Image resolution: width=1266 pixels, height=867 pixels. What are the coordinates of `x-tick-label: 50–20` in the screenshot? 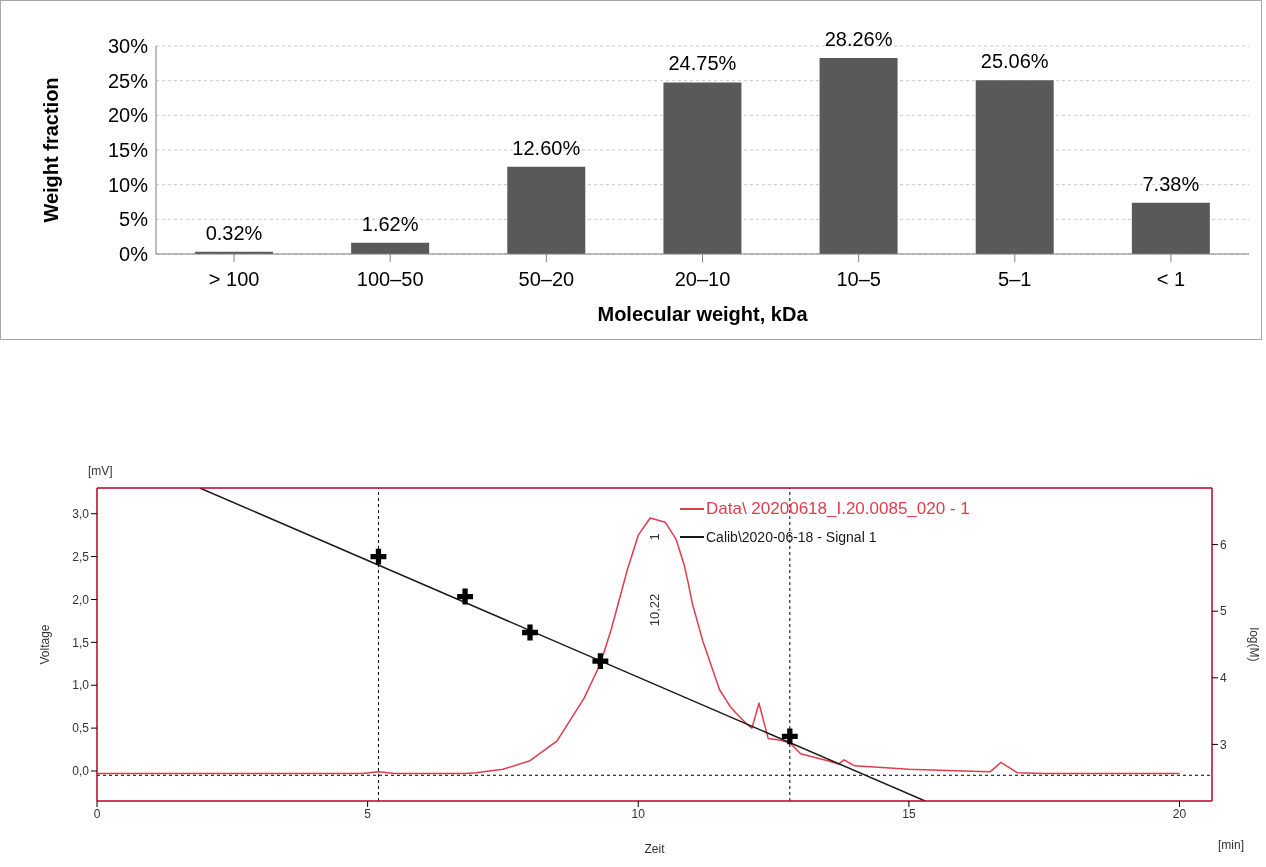 It's located at (546, 279).